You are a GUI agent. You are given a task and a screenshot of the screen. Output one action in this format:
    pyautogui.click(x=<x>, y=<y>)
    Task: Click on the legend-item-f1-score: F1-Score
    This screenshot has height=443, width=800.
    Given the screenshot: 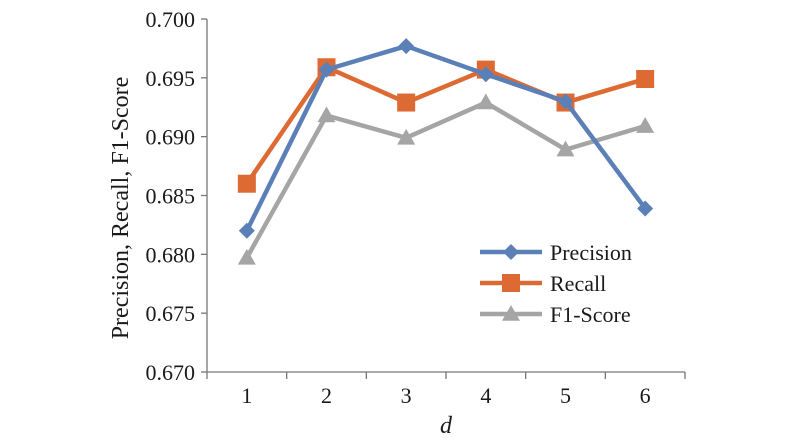 What is the action you would take?
    pyautogui.click(x=555, y=314)
    